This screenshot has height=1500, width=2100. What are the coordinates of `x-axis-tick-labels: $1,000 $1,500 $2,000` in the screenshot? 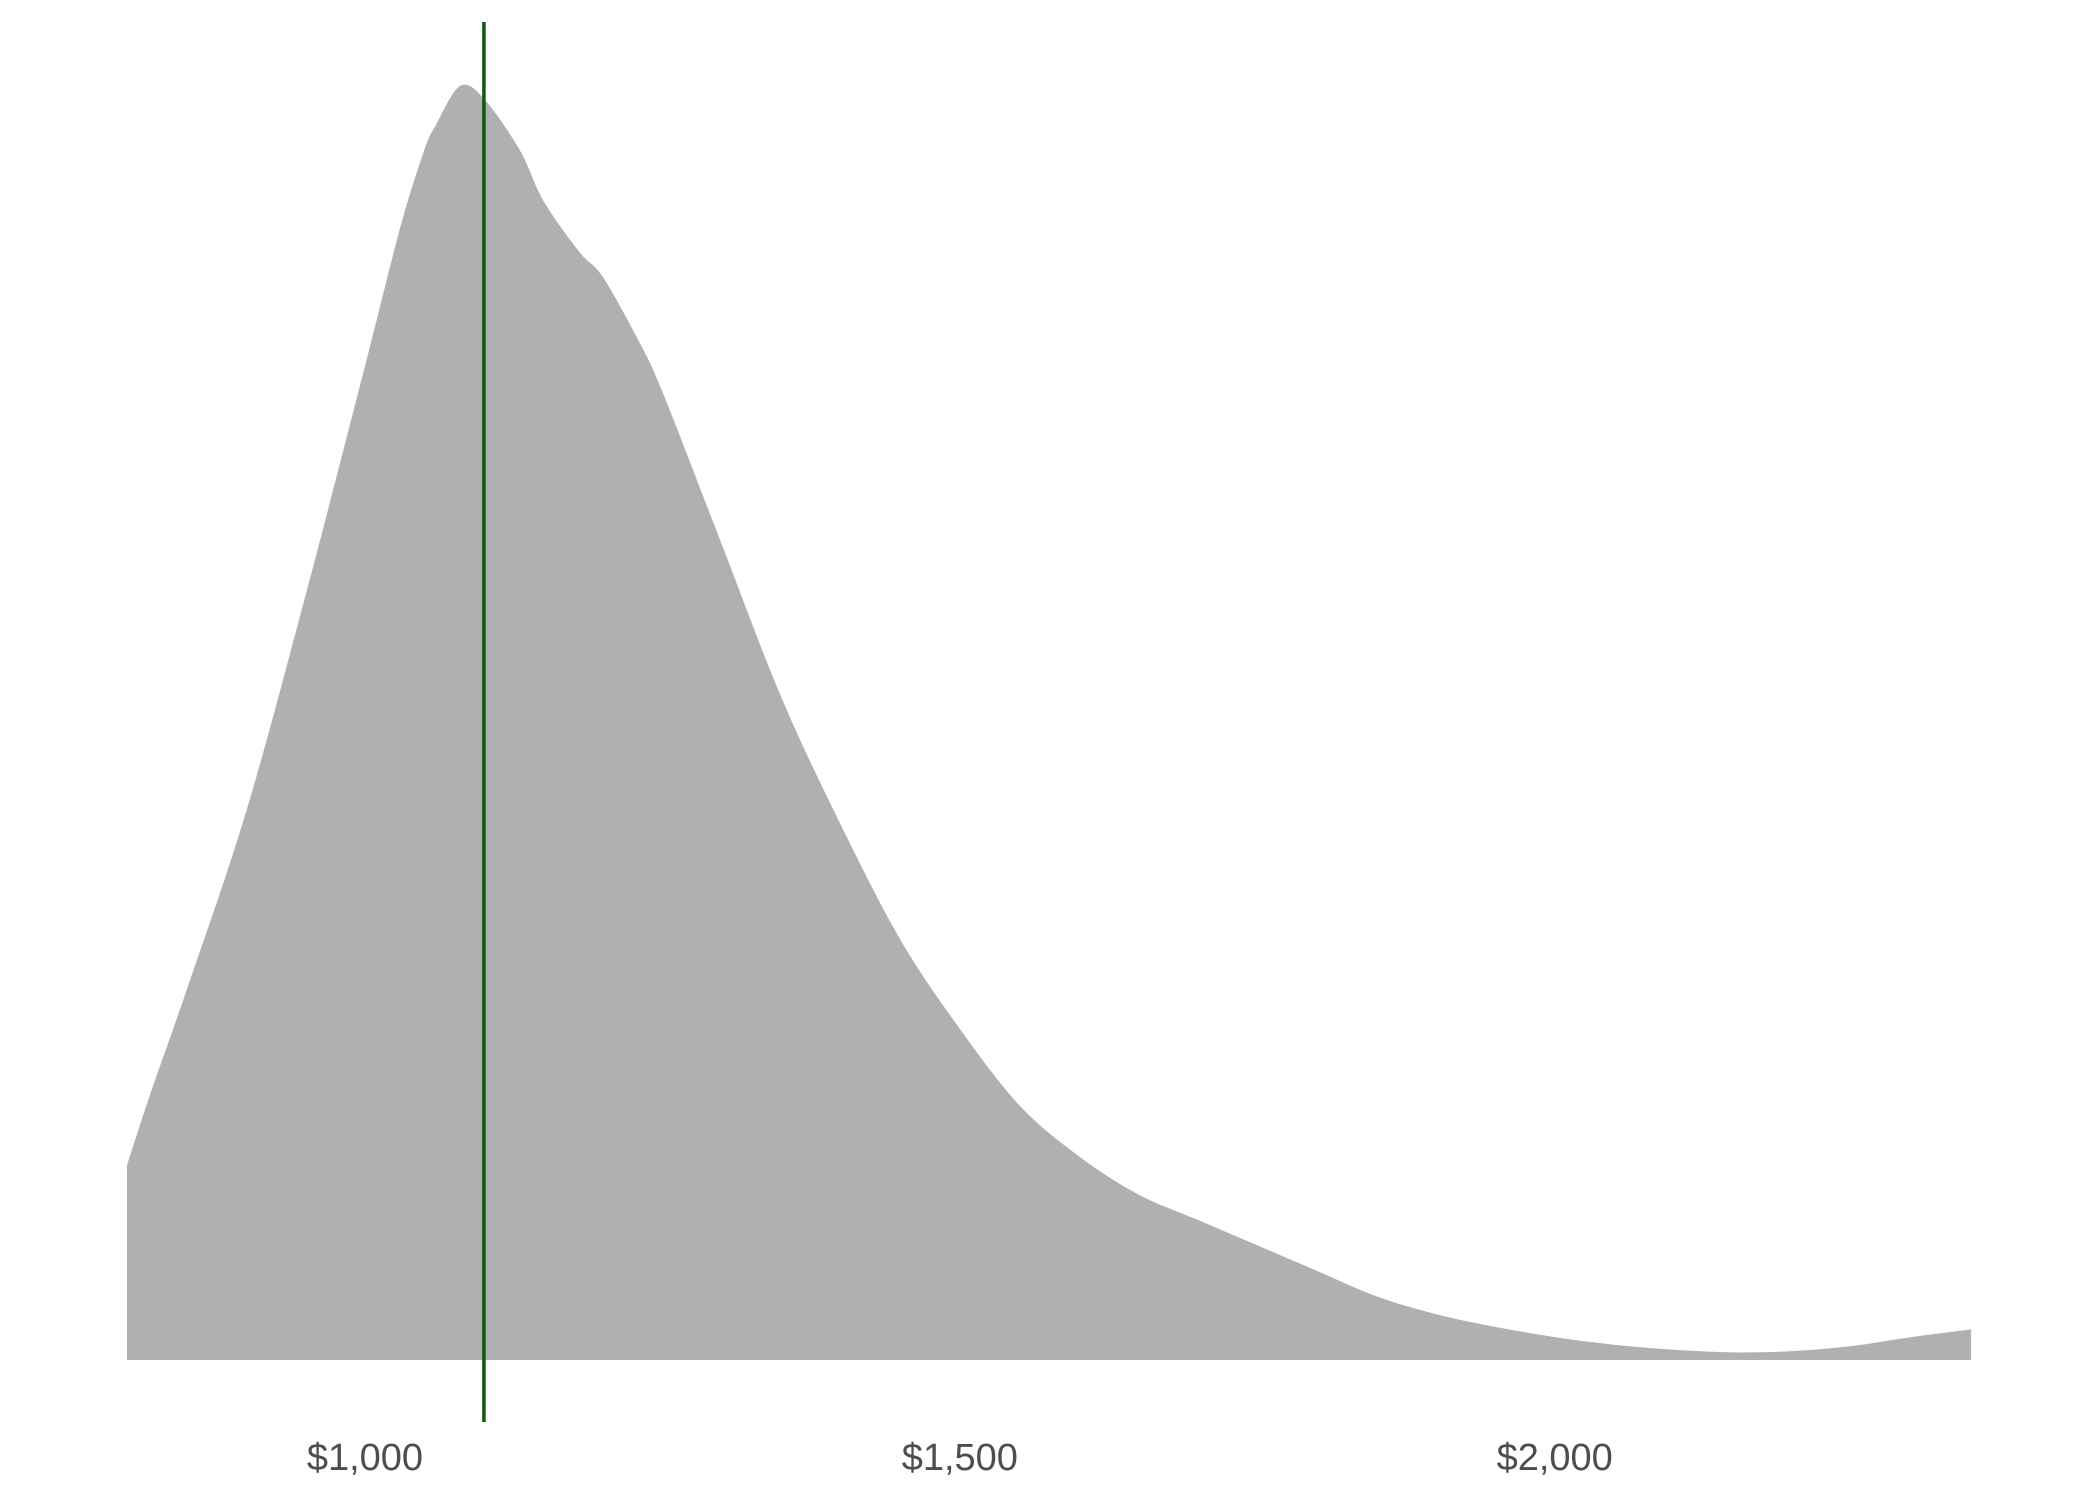 It's located at (960, 1458).